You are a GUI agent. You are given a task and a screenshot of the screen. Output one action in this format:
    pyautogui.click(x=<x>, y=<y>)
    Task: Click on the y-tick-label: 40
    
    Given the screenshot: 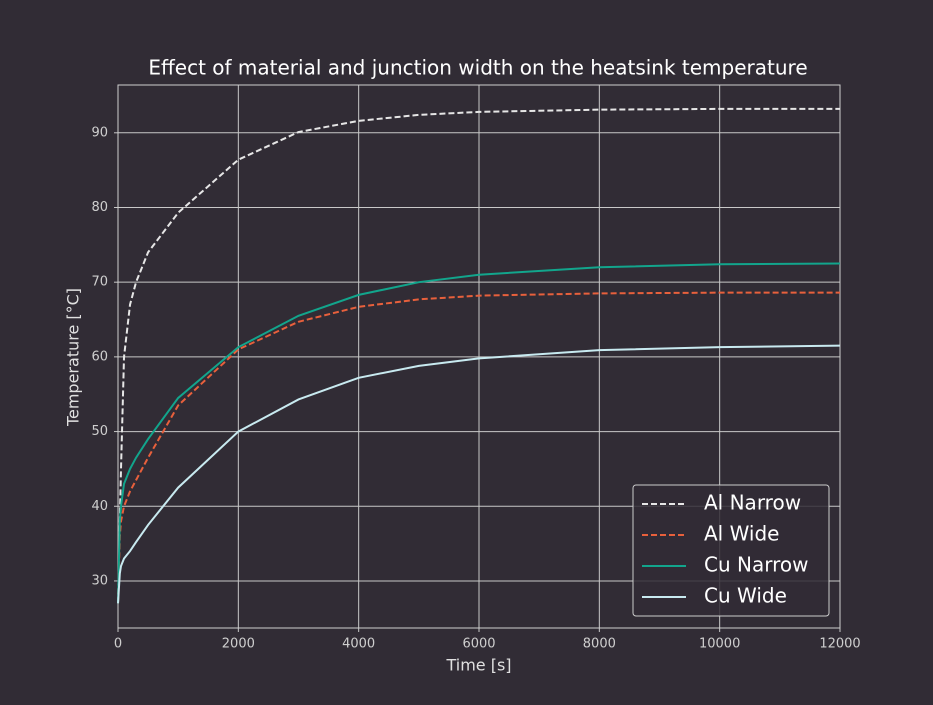 What is the action you would take?
    pyautogui.click(x=99, y=506)
    